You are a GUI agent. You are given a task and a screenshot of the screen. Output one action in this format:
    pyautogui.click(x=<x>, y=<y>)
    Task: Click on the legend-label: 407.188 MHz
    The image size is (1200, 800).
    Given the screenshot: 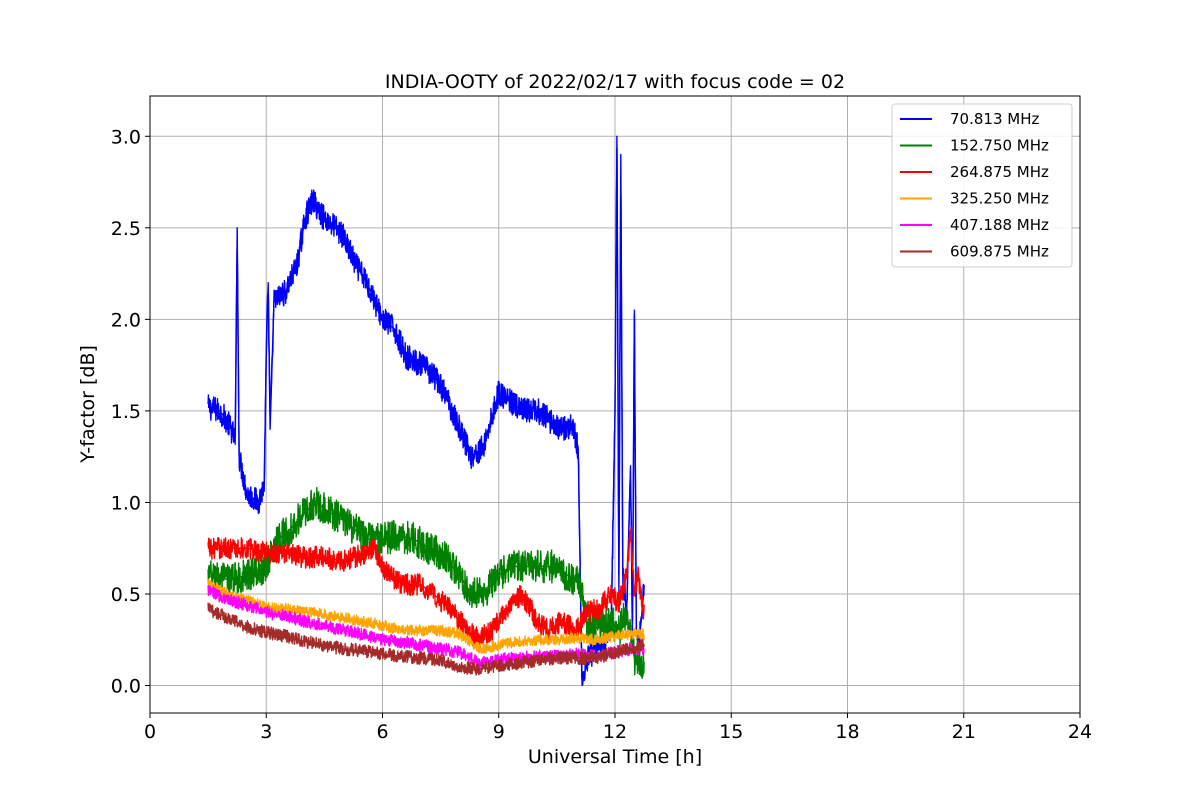 What is the action you would take?
    pyautogui.click(x=999, y=225)
    